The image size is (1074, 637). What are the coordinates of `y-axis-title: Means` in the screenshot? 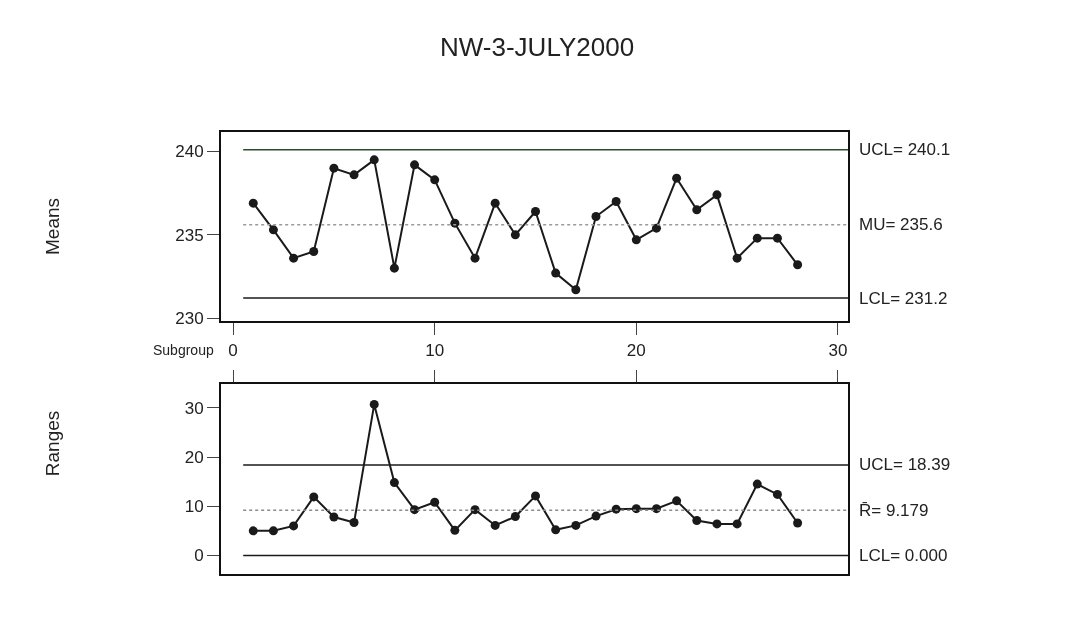 It's located at (53, 226).